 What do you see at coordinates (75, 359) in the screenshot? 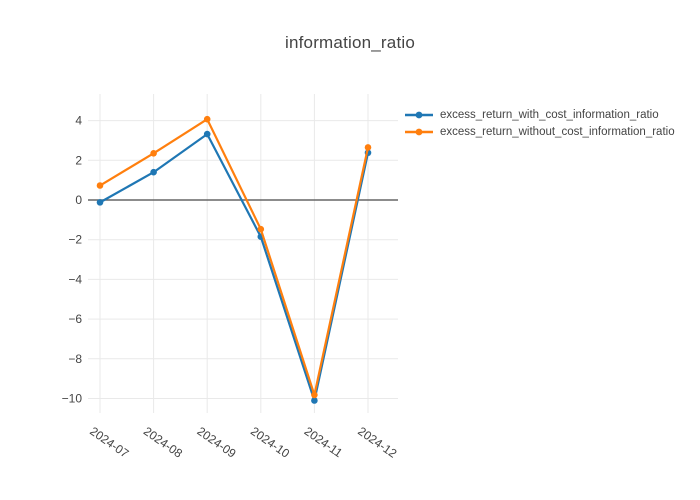
I see `y-tick-label: −8` at bounding box center [75, 359].